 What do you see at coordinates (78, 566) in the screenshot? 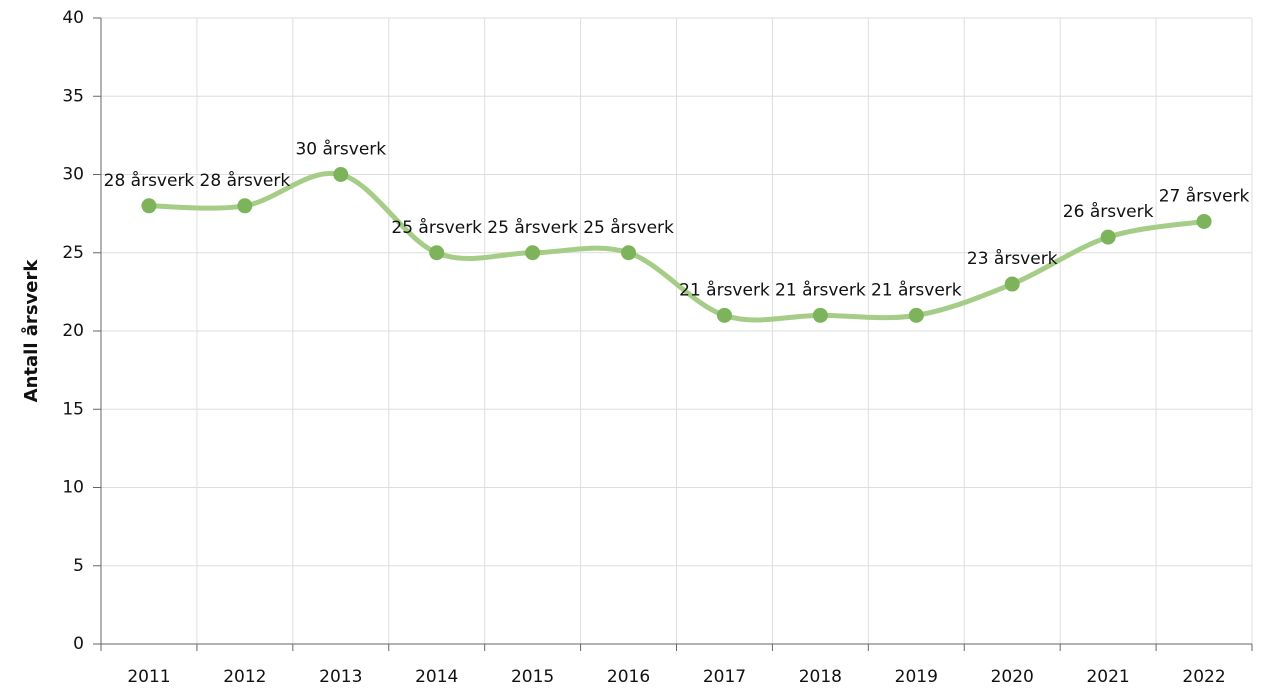
I see `y-tick-label: 5` at bounding box center [78, 566].